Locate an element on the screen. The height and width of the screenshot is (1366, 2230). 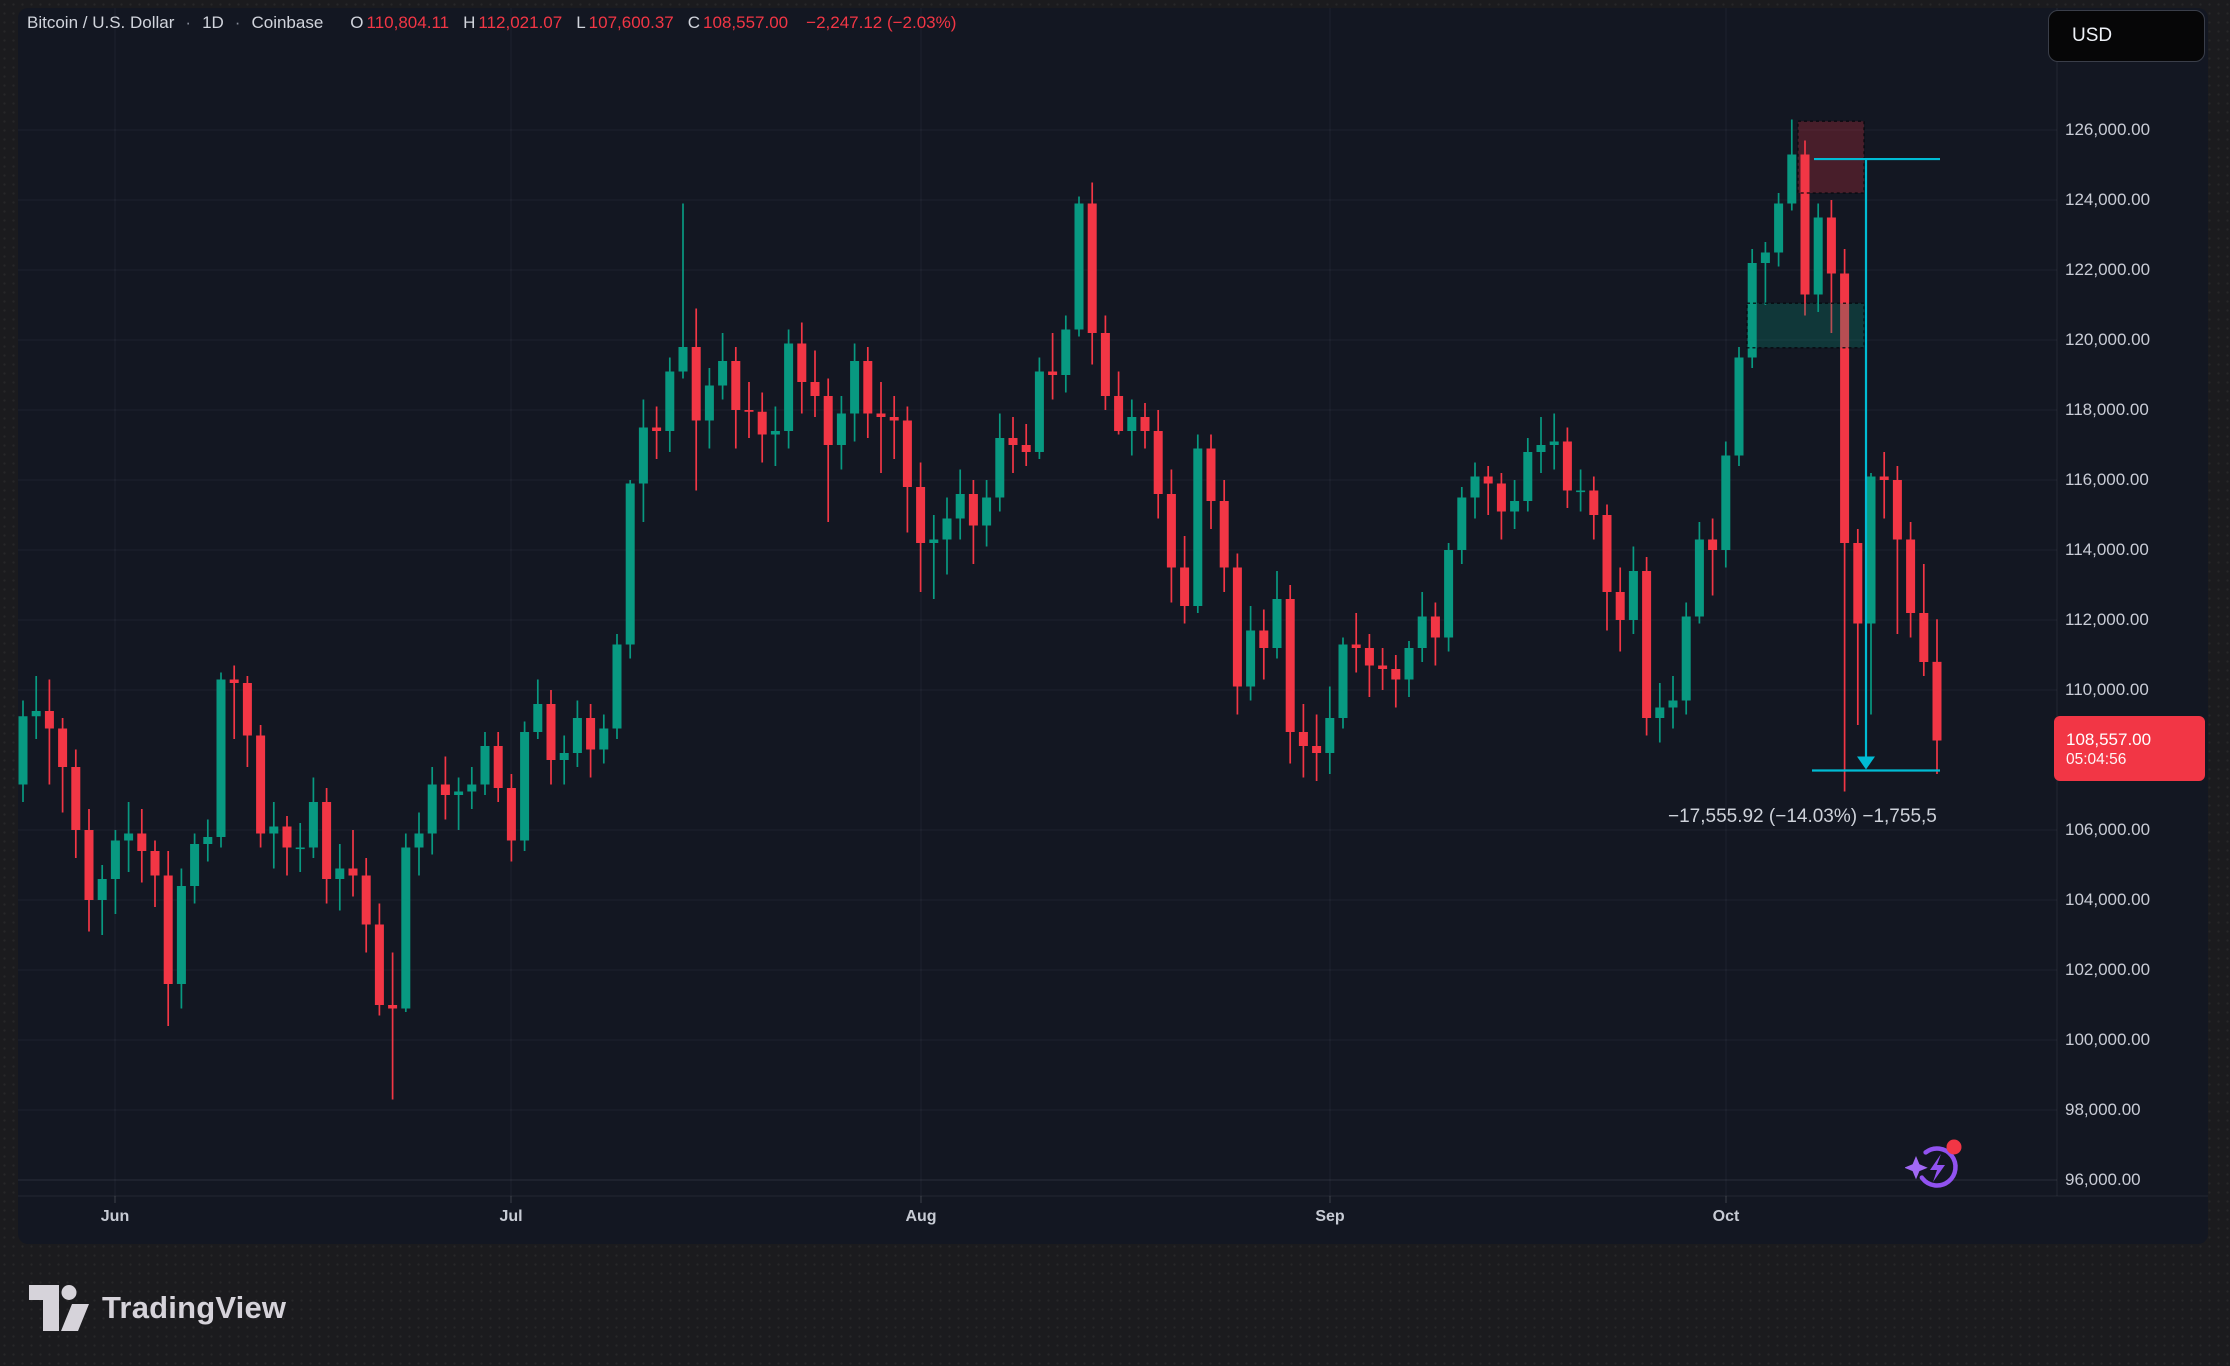
price-axis-label: 126,000.00 is located at coordinates (2108, 129).